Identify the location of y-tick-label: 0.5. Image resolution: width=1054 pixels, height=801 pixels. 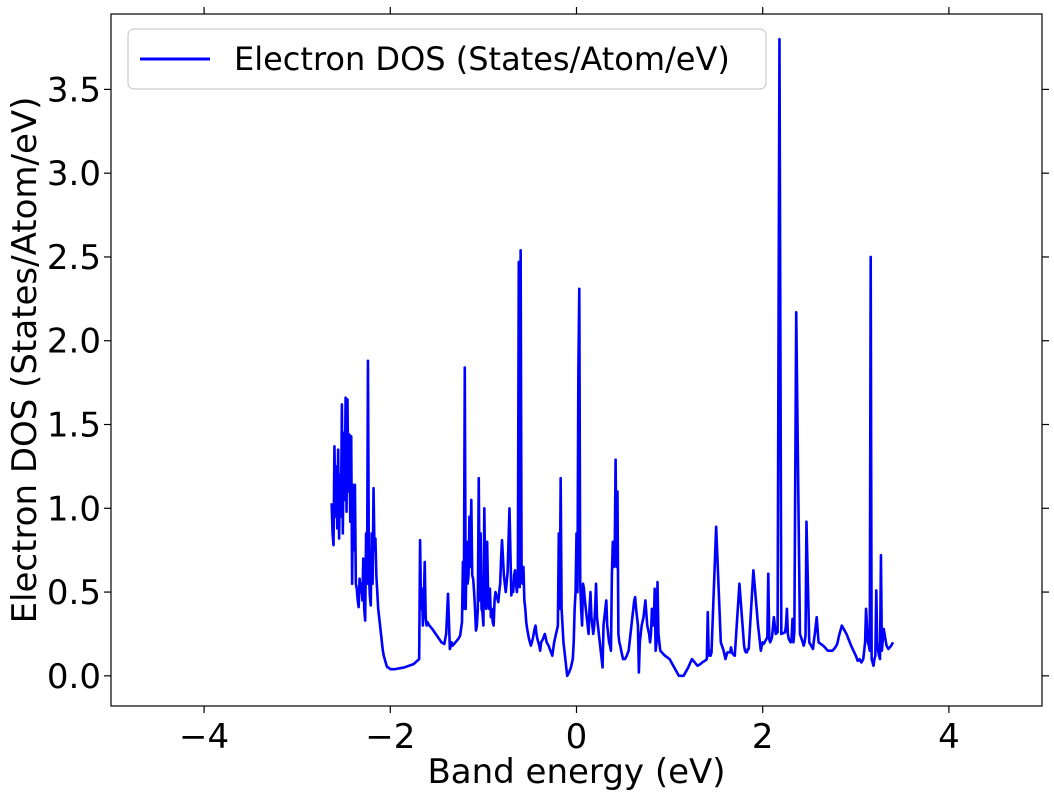
(74, 593).